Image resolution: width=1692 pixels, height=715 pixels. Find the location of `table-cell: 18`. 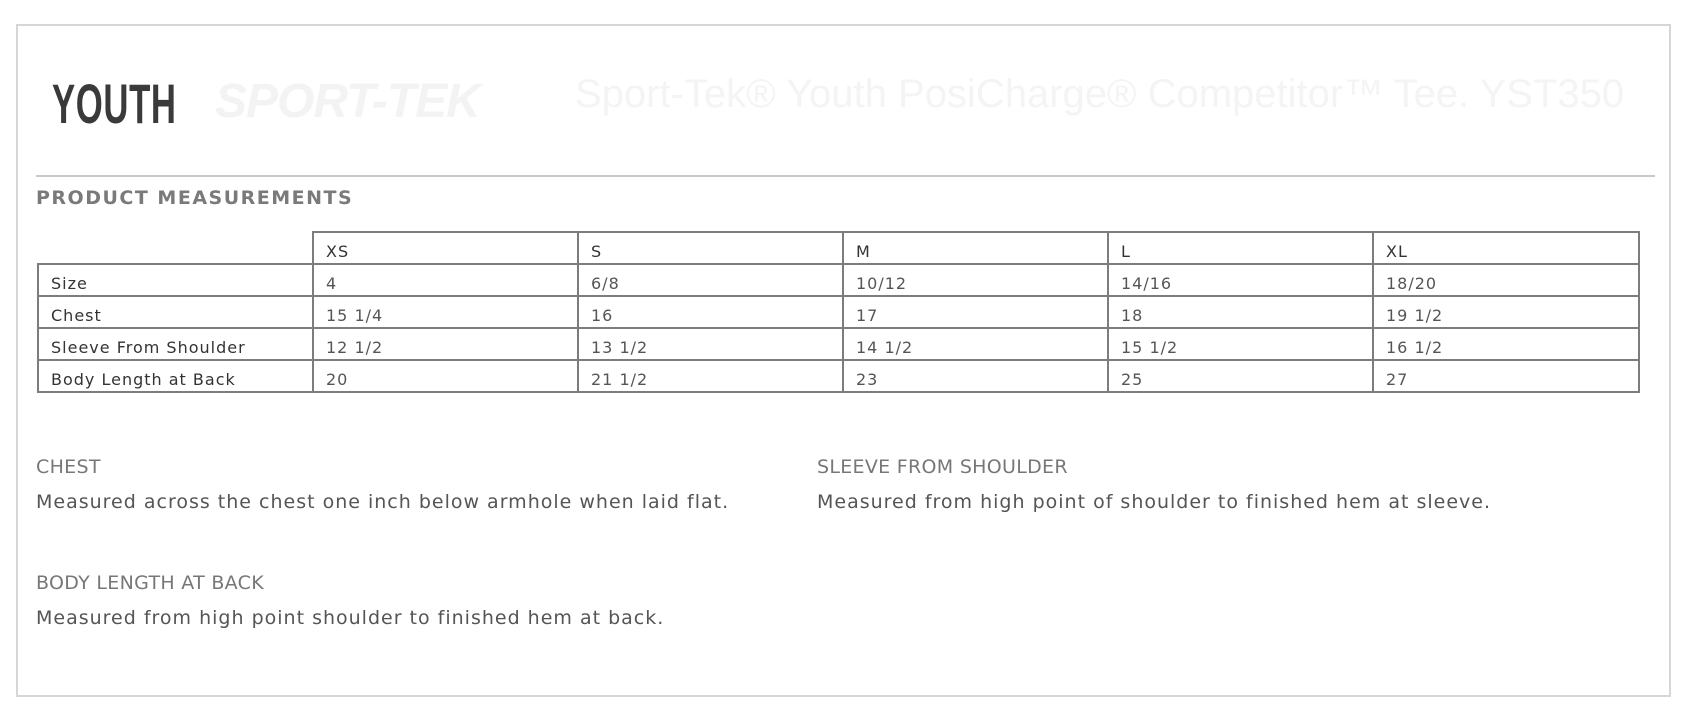

table-cell: 18 is located at coordinates (1240, 312).